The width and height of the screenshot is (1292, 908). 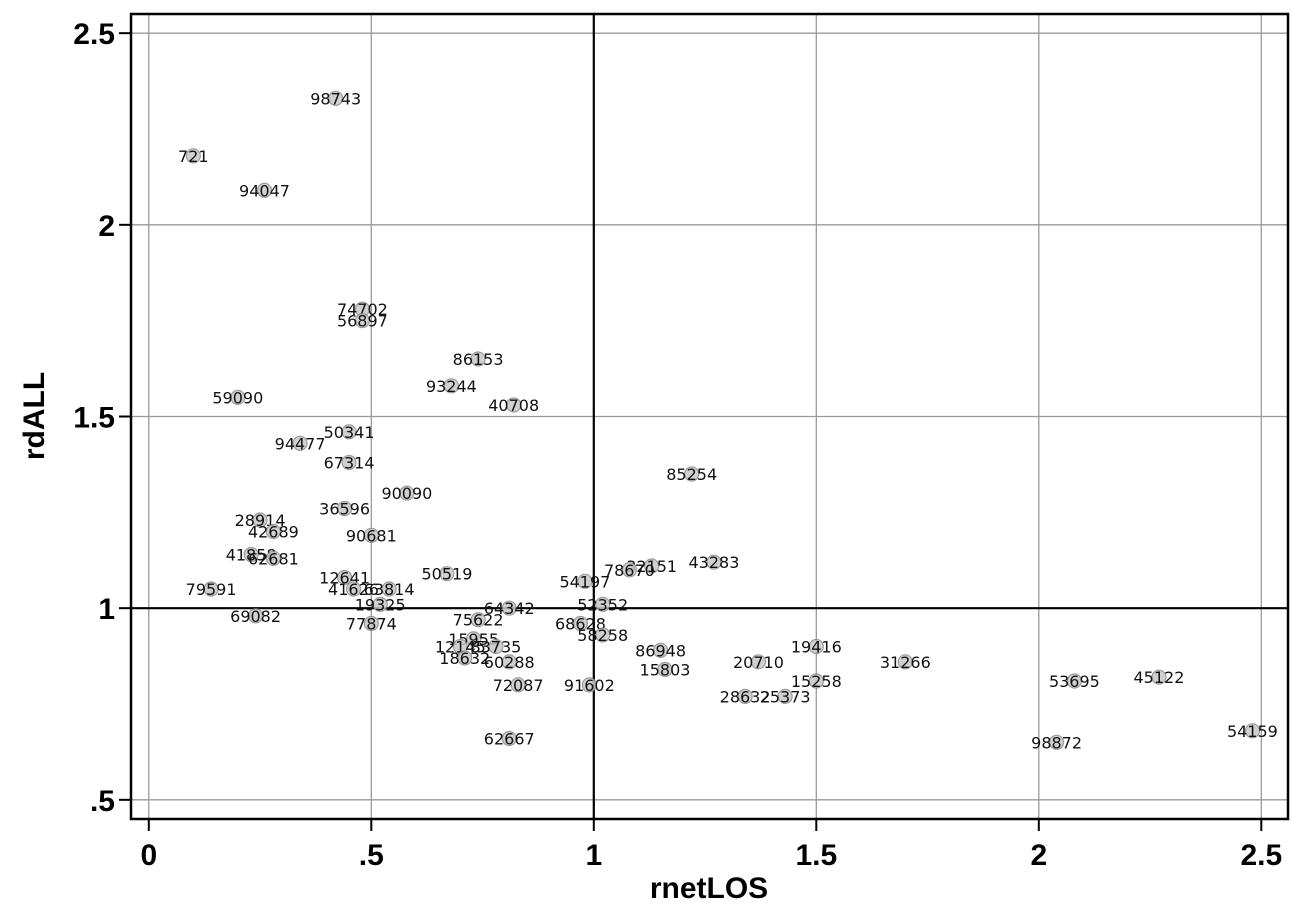 I want to click on data-point: 74702, so click(x=362, y=309).